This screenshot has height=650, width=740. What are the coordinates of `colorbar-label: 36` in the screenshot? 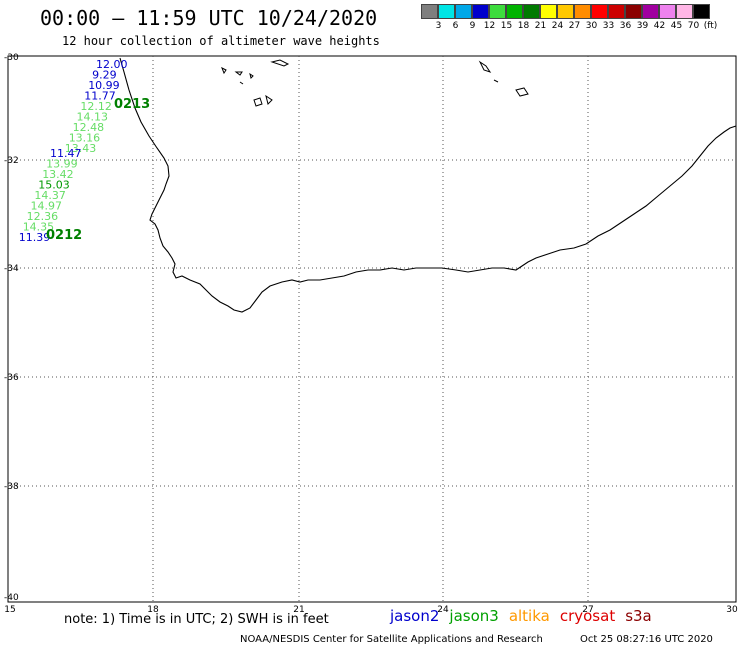 It's located at (625, 26).